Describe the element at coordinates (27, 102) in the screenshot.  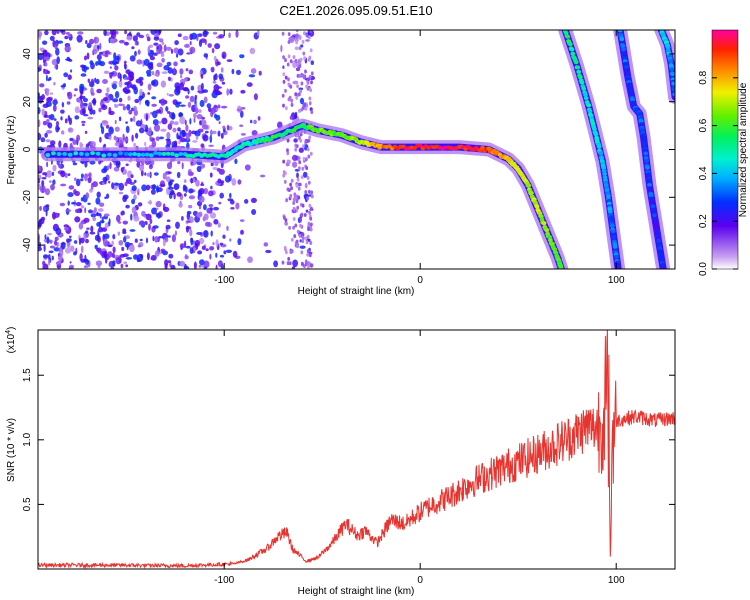
I see `tick-label: 20` at that location.